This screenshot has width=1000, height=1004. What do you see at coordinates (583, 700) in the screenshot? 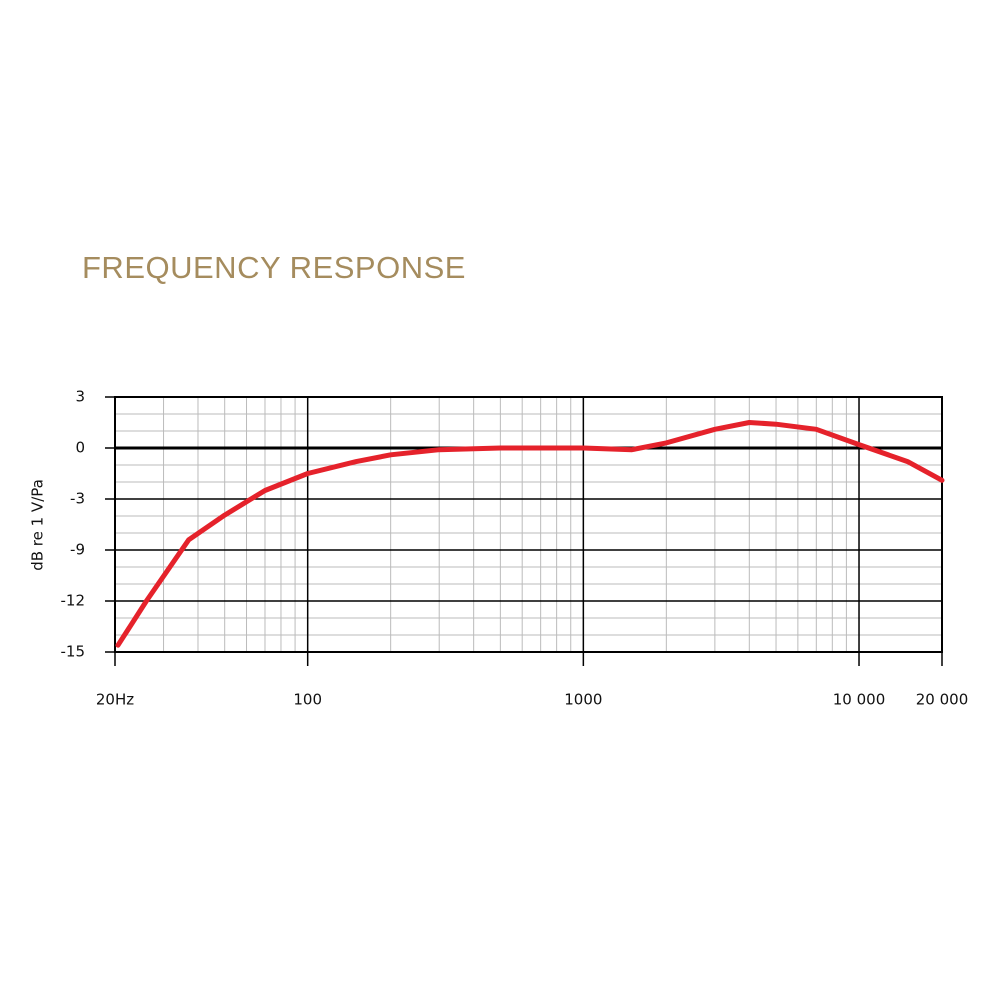
I see `x-tick-label: 1000` at bounding box center [583, 700].